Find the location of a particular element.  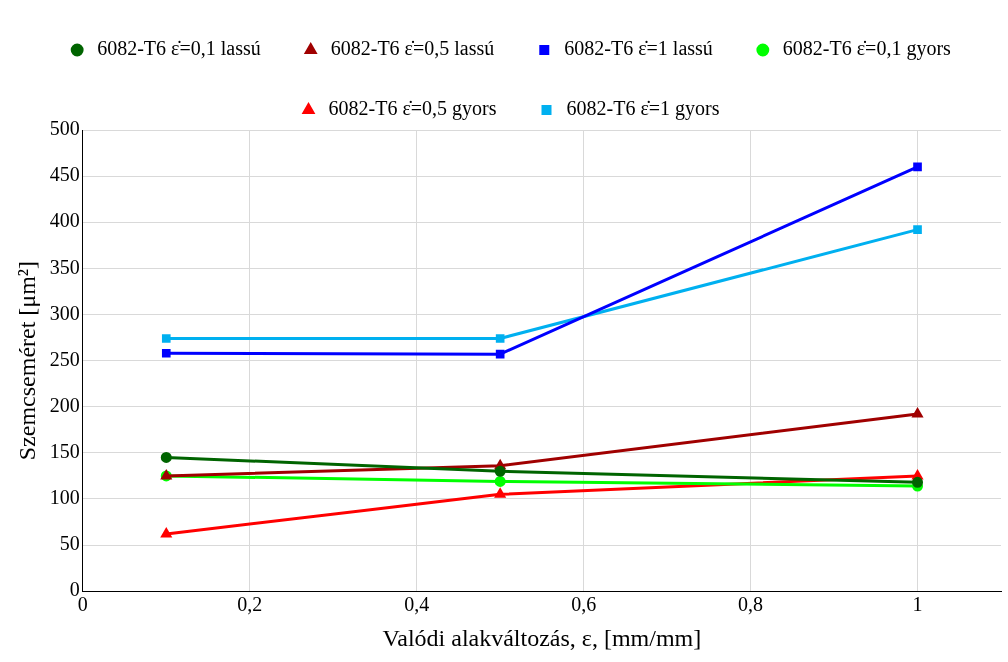

y-tick-label: 0 is located at coordinates (74, 589).